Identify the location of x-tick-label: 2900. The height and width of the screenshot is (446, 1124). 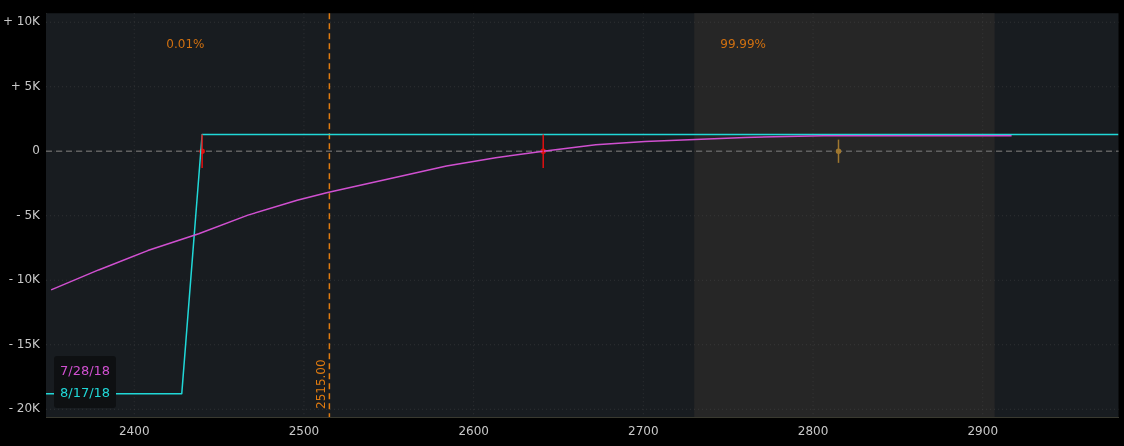
(983, 431).